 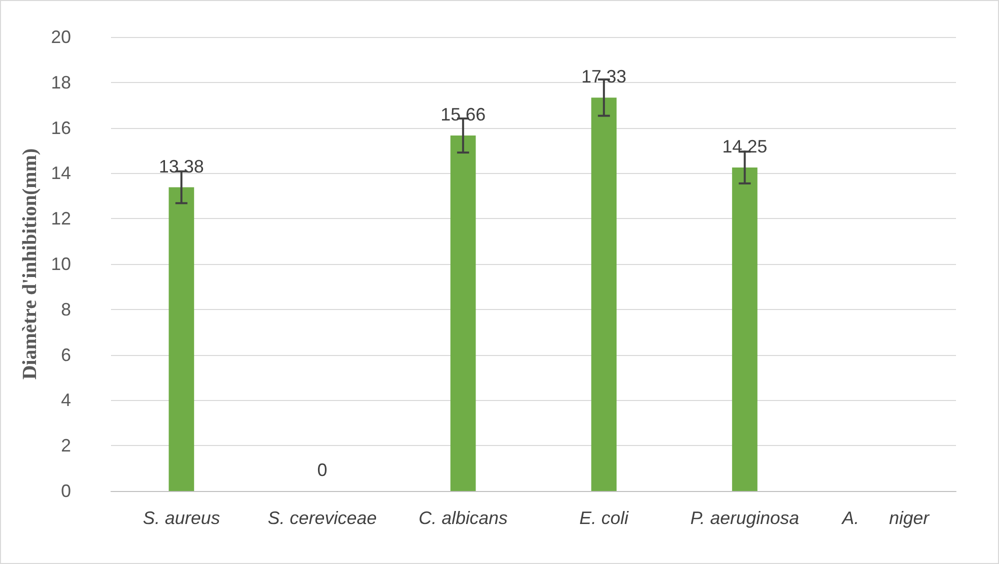 What do you see at coordinates (60, 264) in the screenshot?
I see `y-tick-label: 10` at bounding box center [60, 264].